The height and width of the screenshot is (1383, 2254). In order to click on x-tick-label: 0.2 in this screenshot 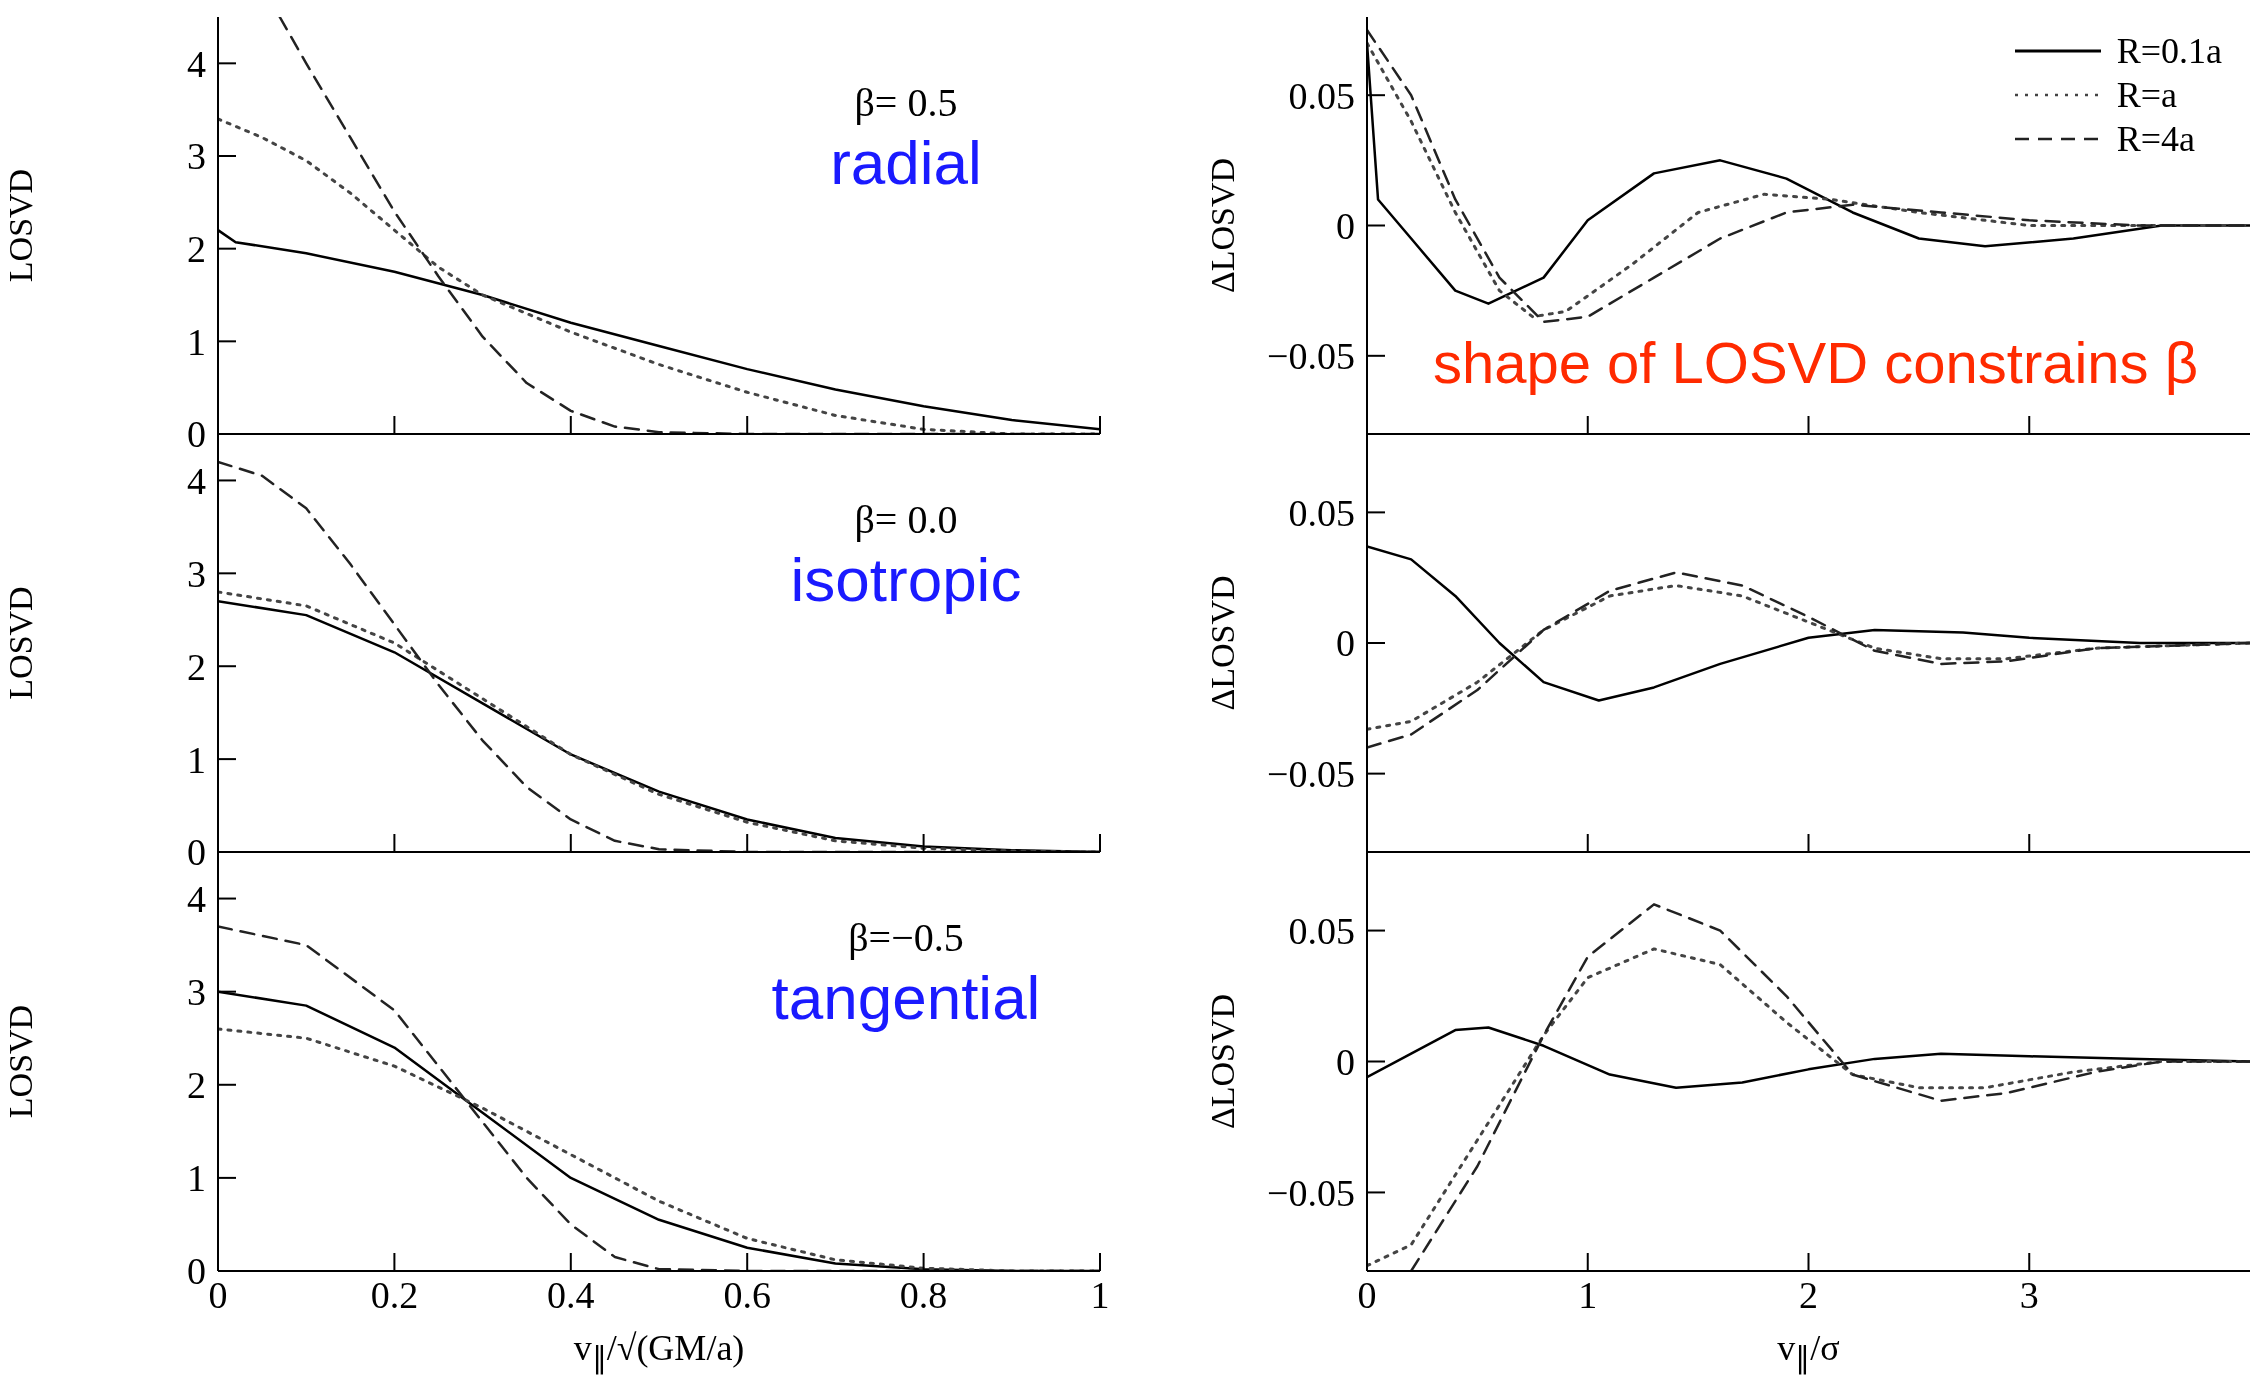, I will do `click(394, 1294)`.